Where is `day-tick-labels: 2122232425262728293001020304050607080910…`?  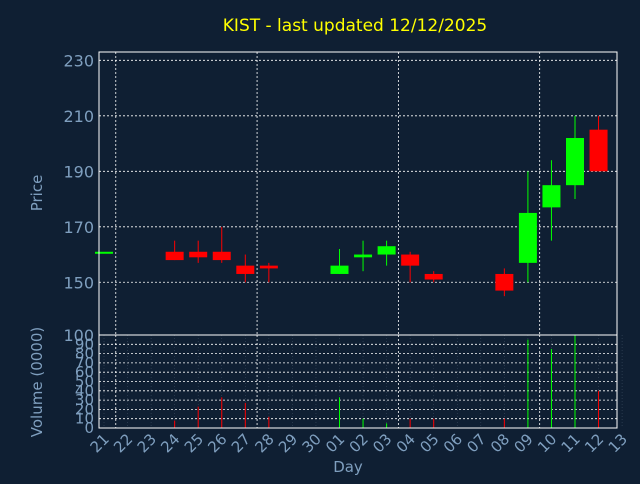 day-tick-labels: 2122232425262728293001020304050607080910… is located at coordinates (359, 443).